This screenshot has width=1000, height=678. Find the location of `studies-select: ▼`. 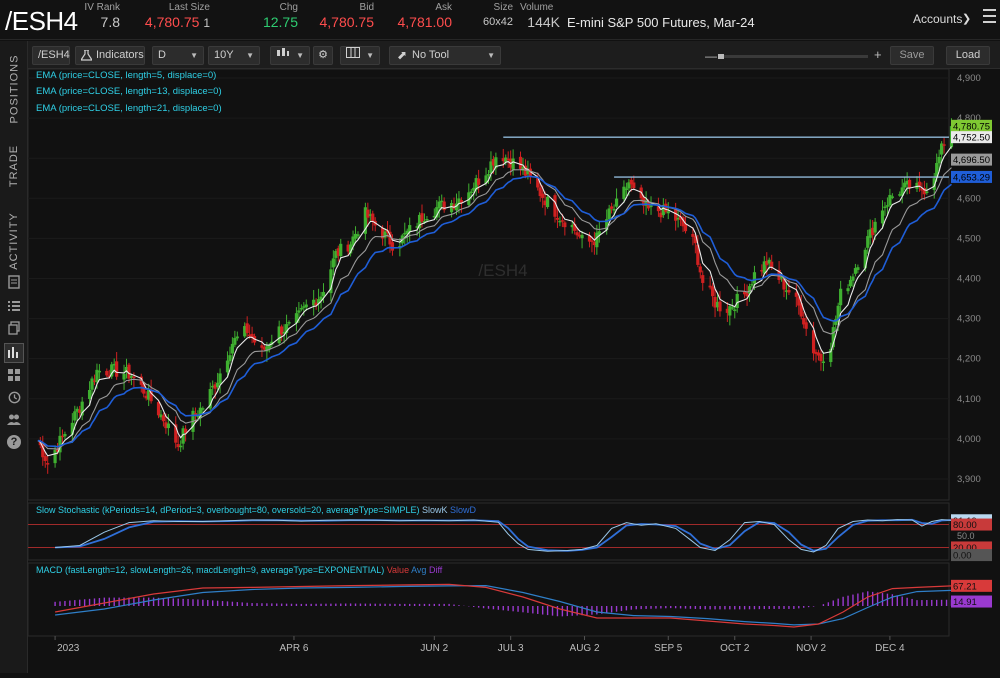

studies-select: ▼ is located at coordinates (360, 55).